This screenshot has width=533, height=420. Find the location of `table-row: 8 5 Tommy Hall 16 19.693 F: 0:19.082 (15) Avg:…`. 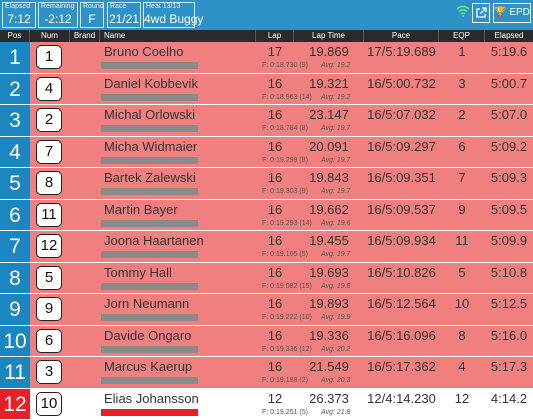

table-row: 8 5 Tommy Hall 16 19.693 F: 0:19.082 (15) Avg:… is located at coordinates (266, 278).